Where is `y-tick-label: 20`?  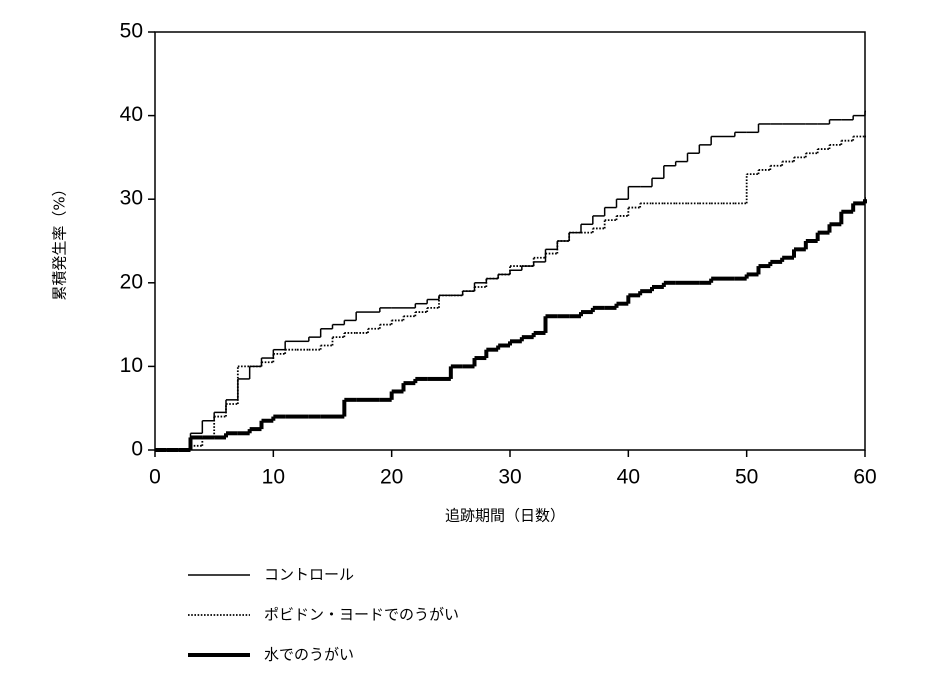 y-tick-label: 20 is located at coordinates (131, 281).